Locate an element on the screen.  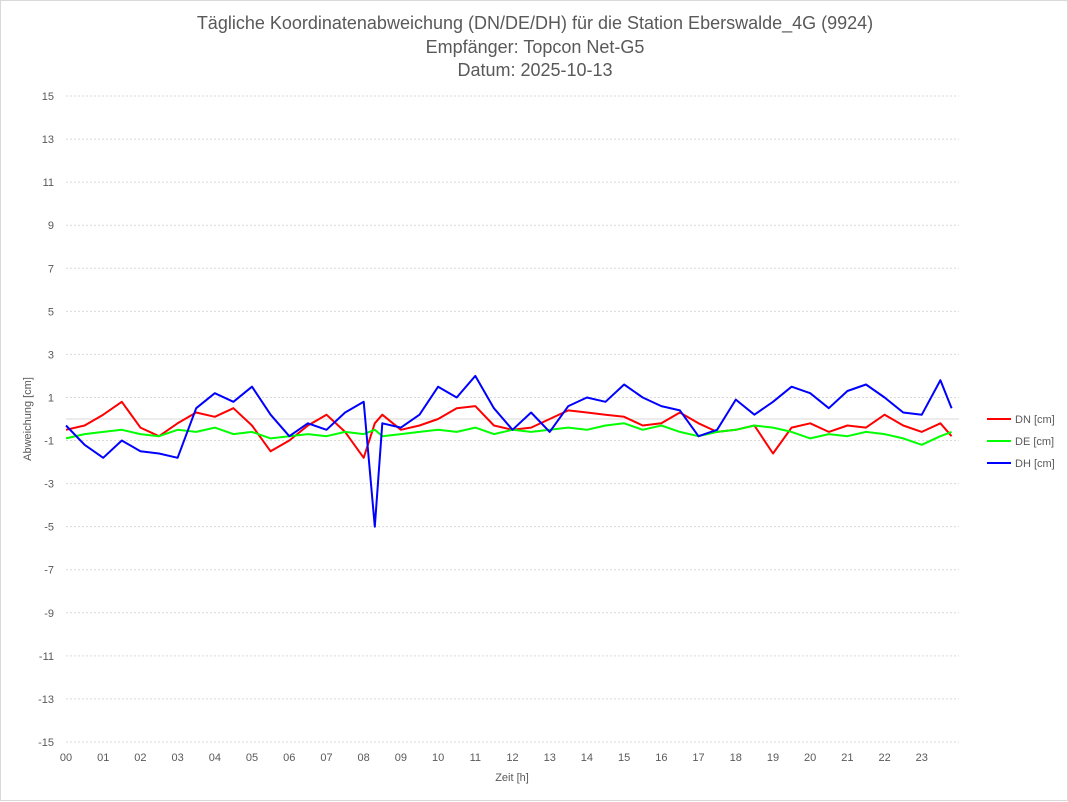
x-tick-label: 22 is located at coordinates (884, 758).